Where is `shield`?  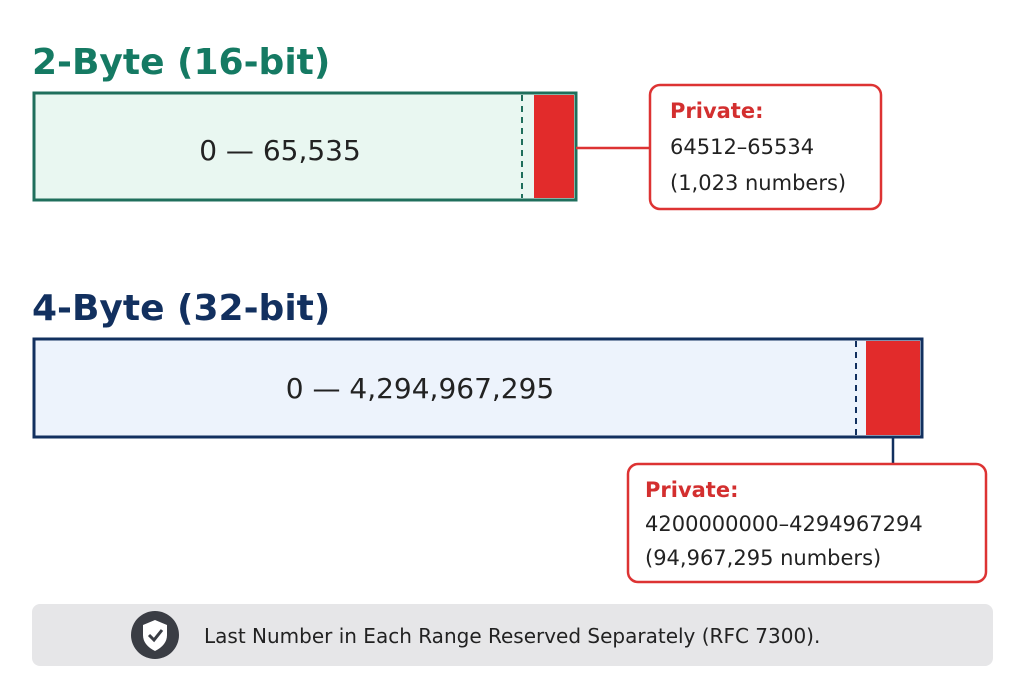
shield is located at coordinates (155, 635).